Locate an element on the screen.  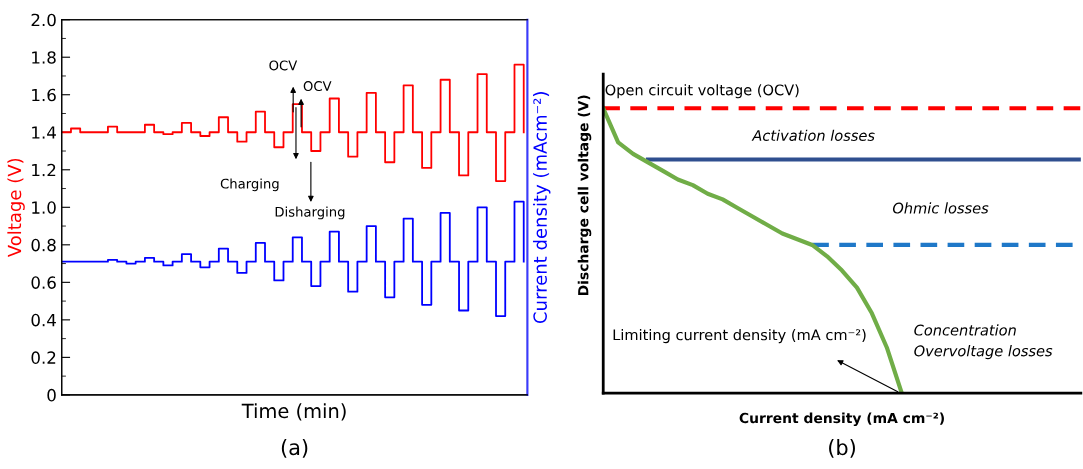
annotation: Limiting current density (mA cm⁻²) is located at coordinates (739, 336).